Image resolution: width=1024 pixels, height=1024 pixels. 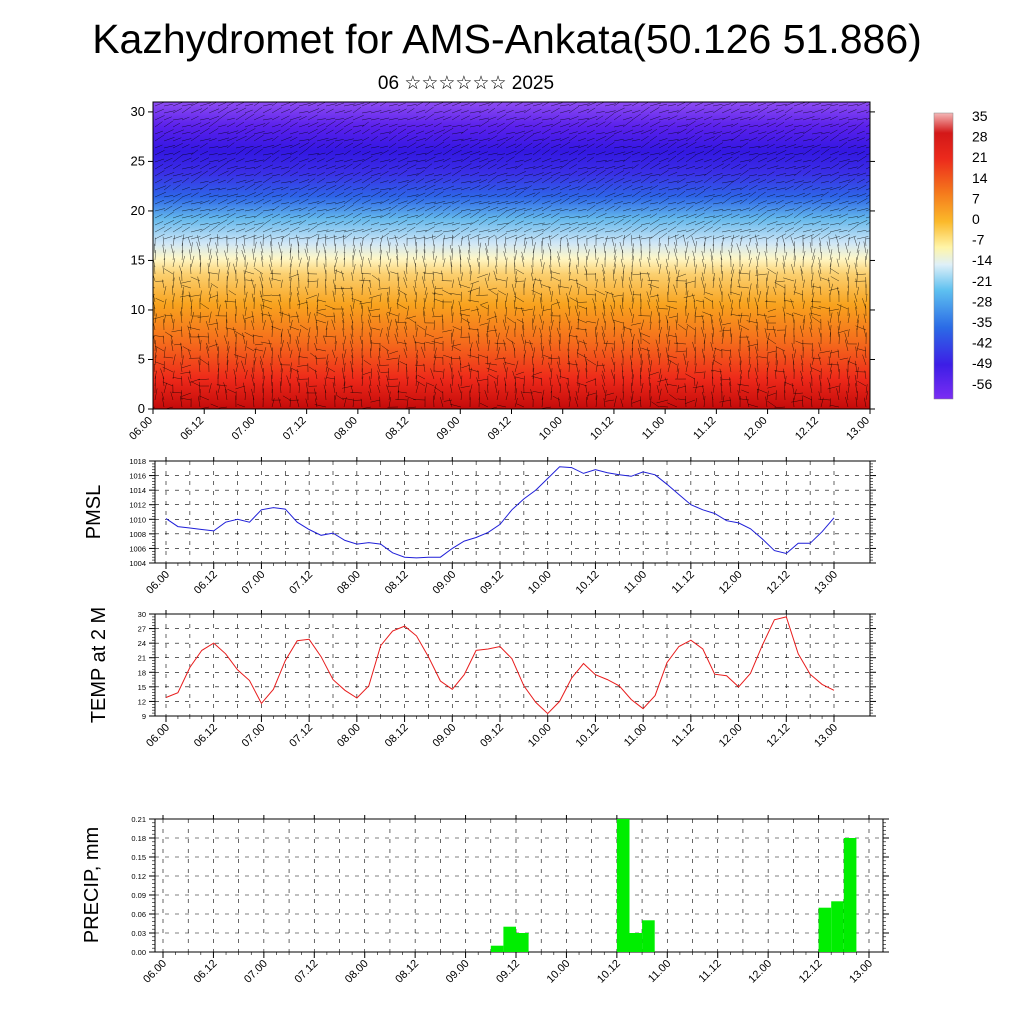 What do you see at coordinates (448, 429) in the screenshot?
I see `heatmap-x-tick-label: 09.00` at bounding box center [448, 429].